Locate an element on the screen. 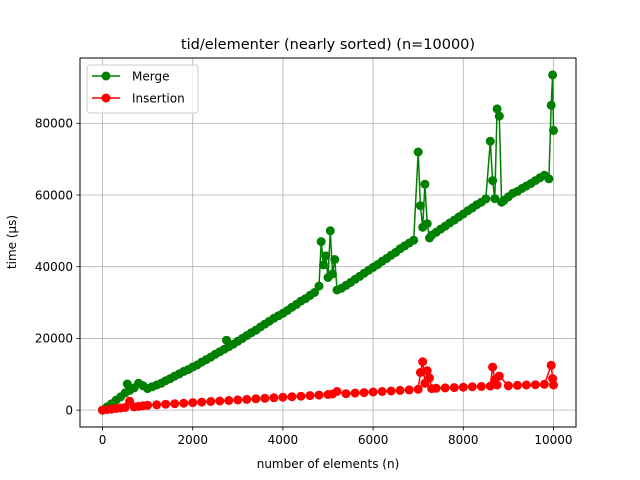  y-axis-label: time (µs) is located at coordinates (12, 242).